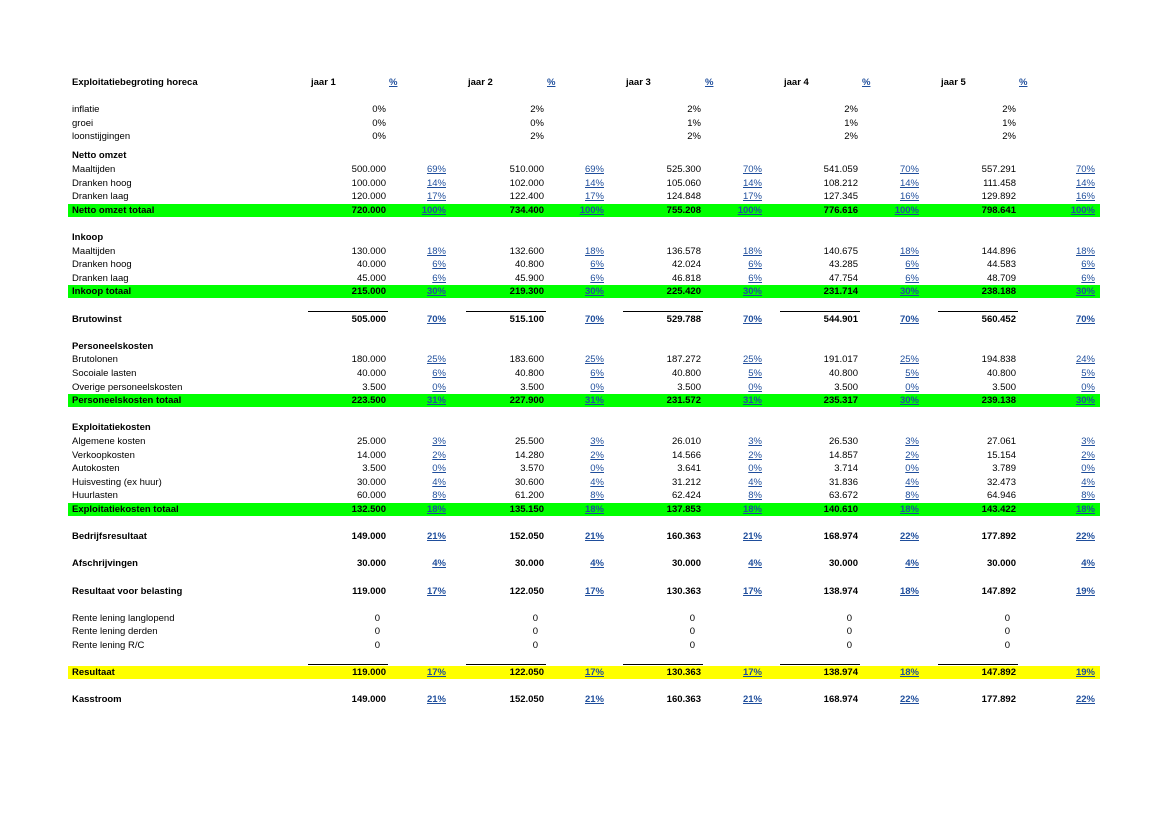  I want to click on percent-link: 5%, so click(755, 374).